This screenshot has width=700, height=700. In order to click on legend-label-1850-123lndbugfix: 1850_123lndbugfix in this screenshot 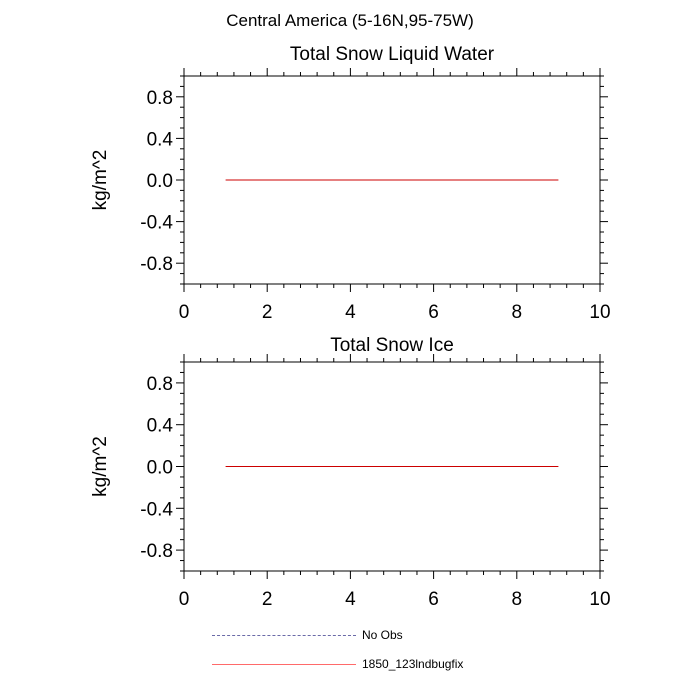, I will do `click(413, 664)`.